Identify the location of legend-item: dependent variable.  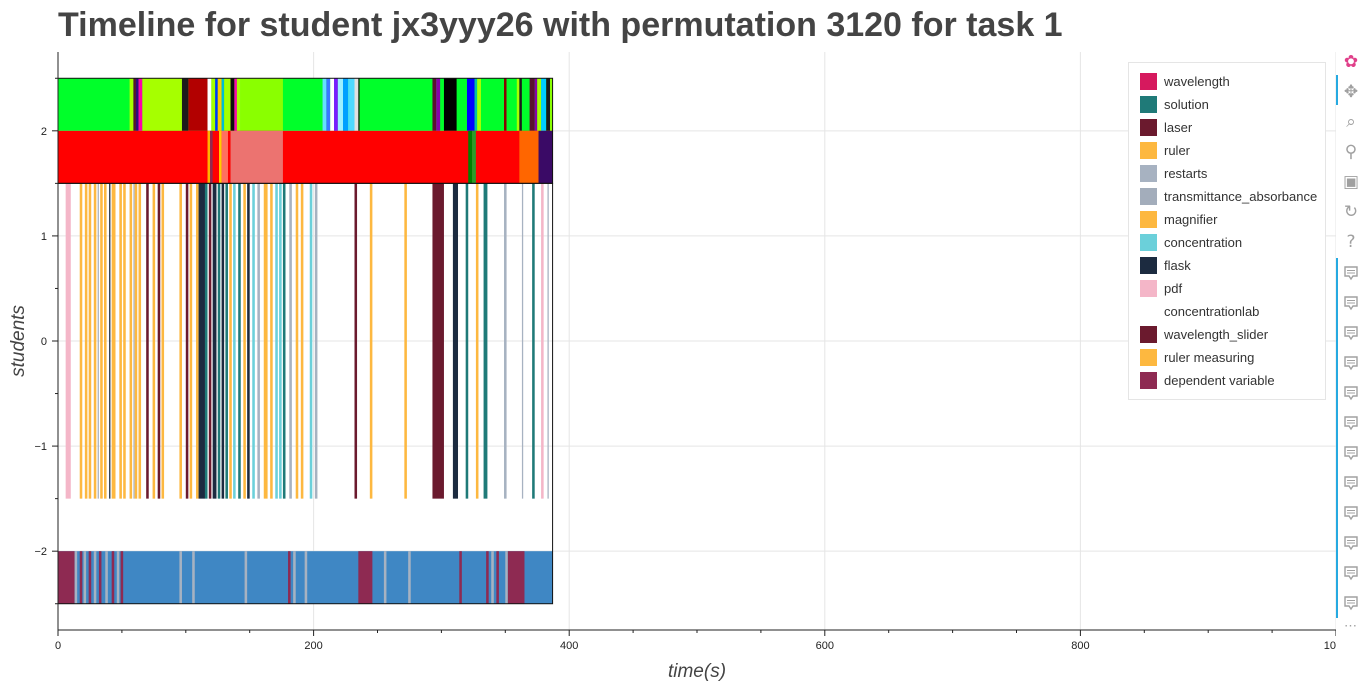
(1207, 380).